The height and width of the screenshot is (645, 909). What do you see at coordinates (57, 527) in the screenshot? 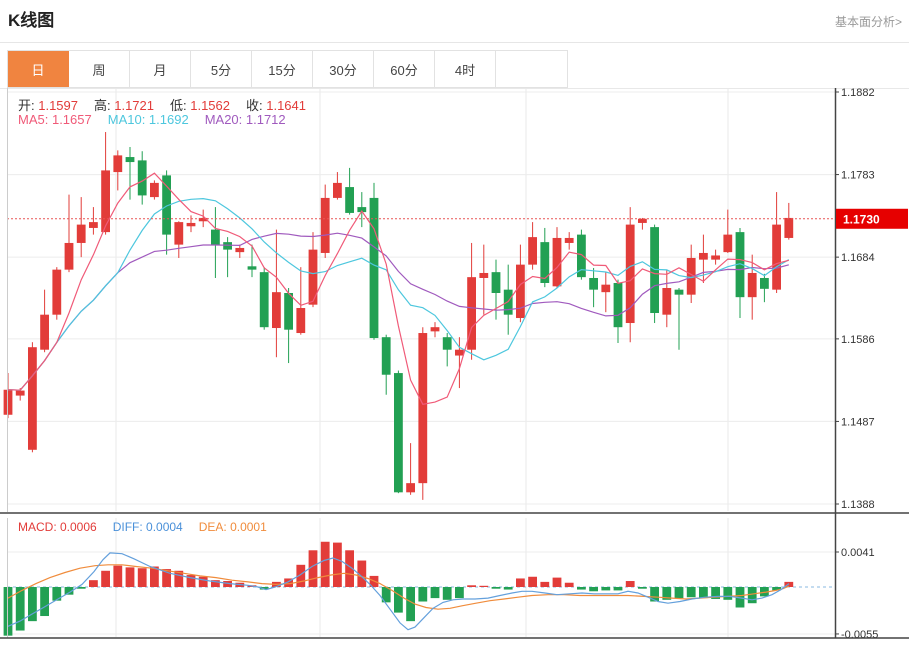
I see `info-pair: MACD: 0.0006` at bounding box center [57, 527].